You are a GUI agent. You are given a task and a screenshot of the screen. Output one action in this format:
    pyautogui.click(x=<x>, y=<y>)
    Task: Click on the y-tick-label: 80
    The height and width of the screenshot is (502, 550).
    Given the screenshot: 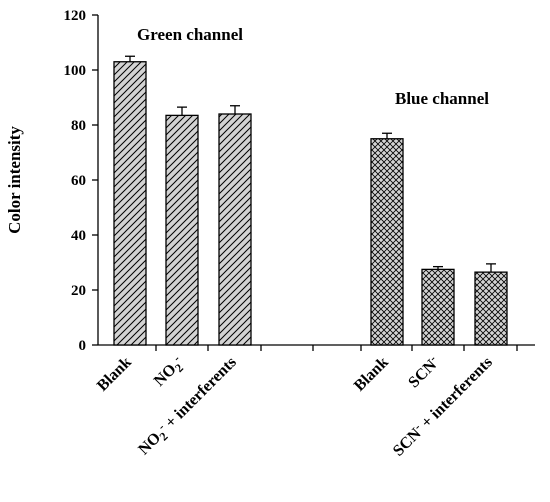 What is the action you would take?
    pyautogui.click(x=78, y=126)
    